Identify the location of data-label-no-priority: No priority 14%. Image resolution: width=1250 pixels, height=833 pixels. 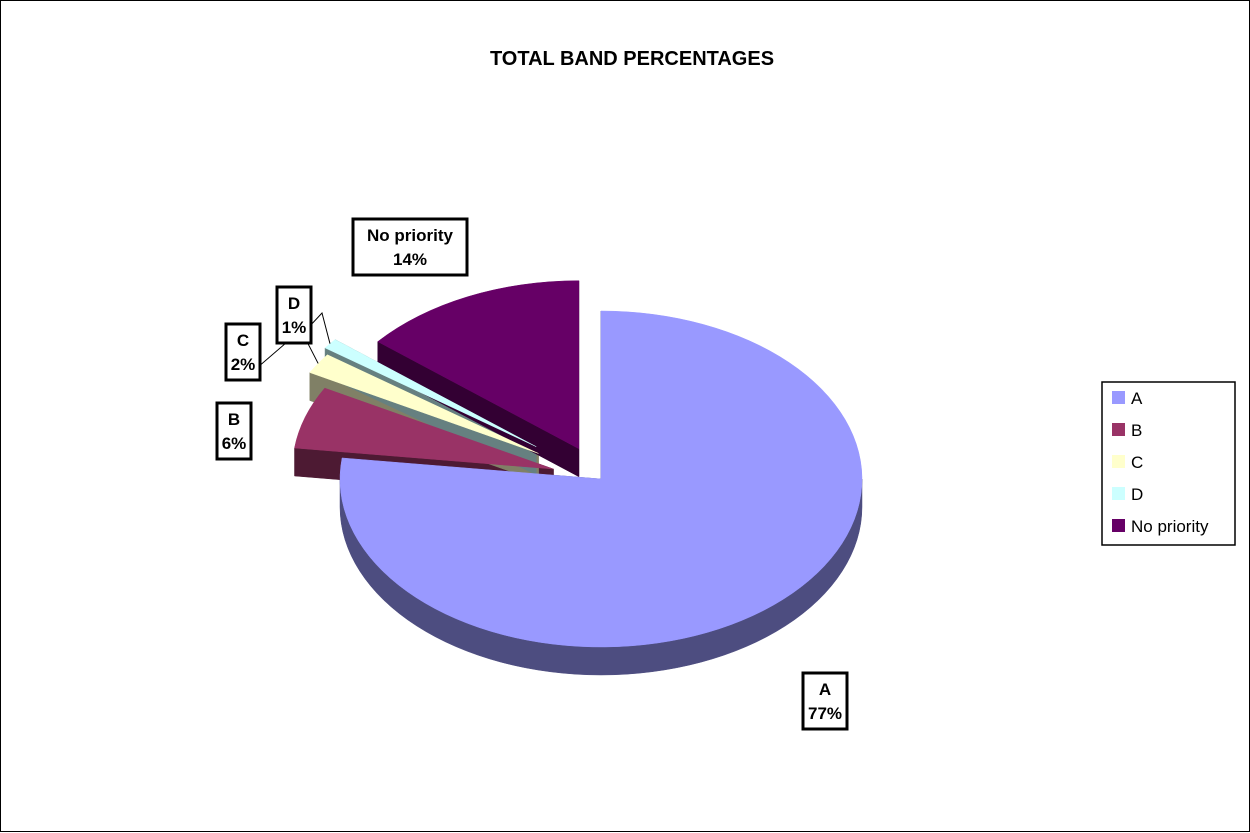
(410, 247).